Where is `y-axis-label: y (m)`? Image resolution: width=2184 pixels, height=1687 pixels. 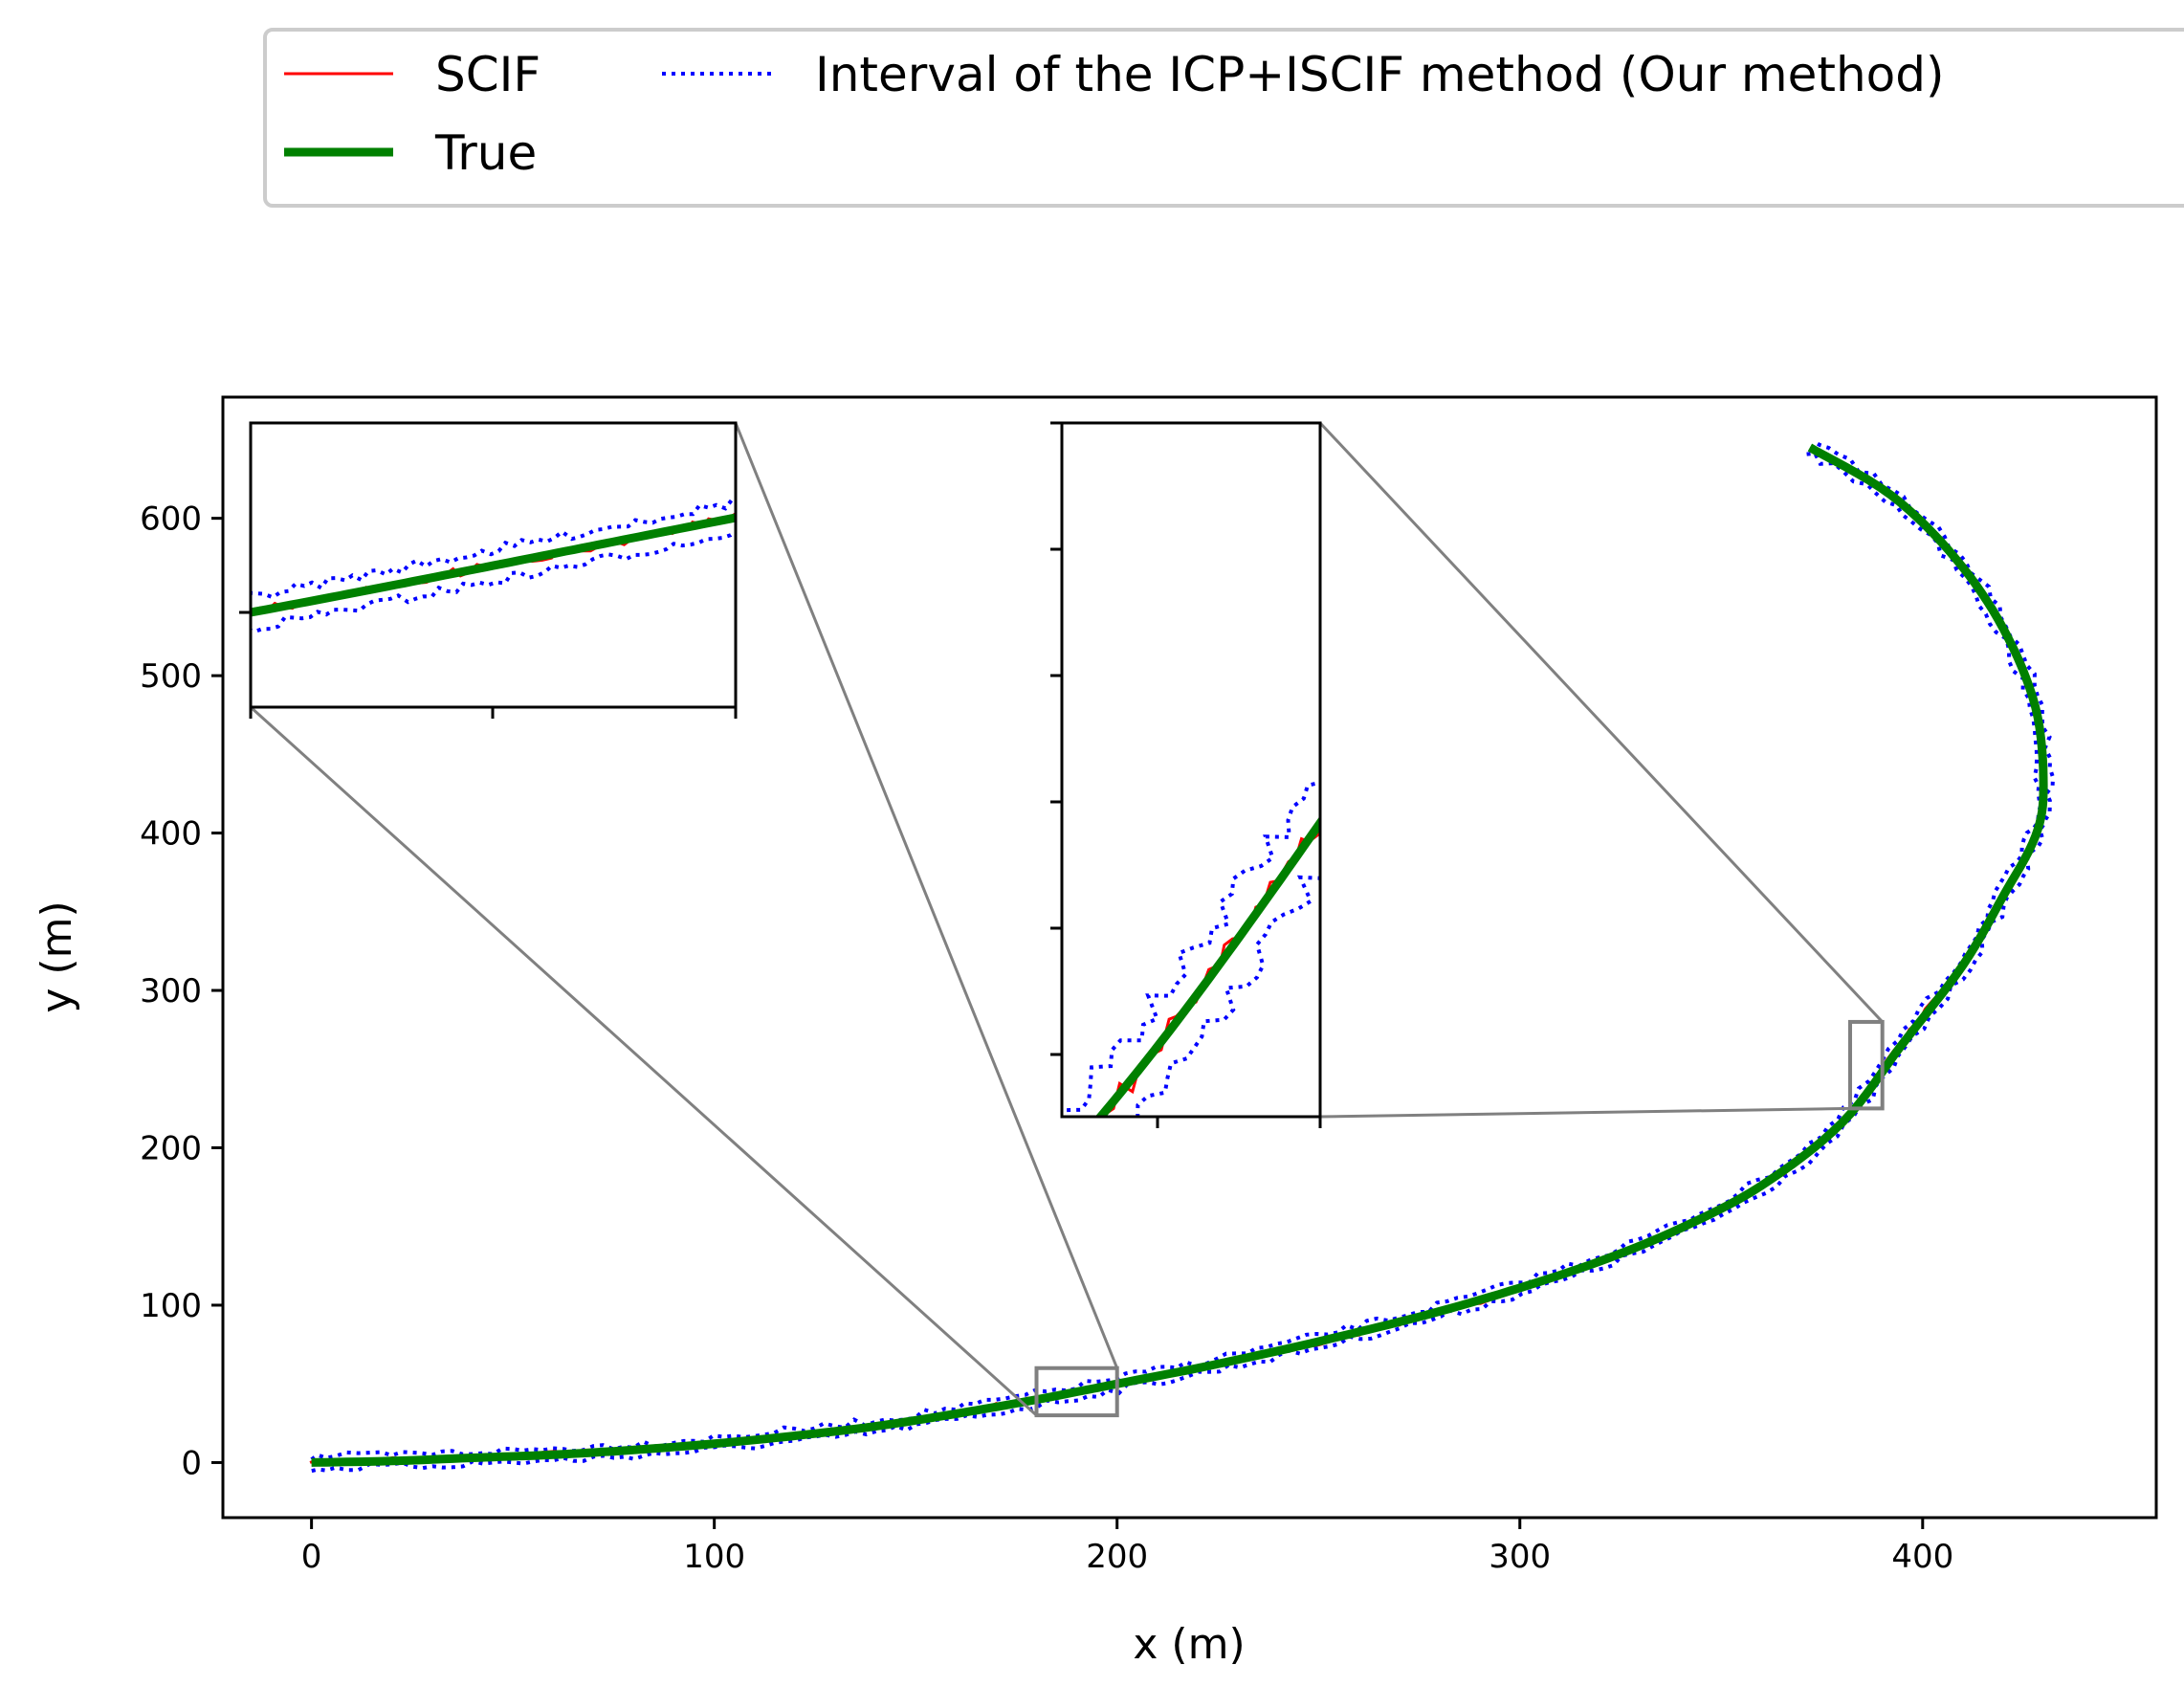
y-axis-label: y (m) is located at coordinates (57, 956).